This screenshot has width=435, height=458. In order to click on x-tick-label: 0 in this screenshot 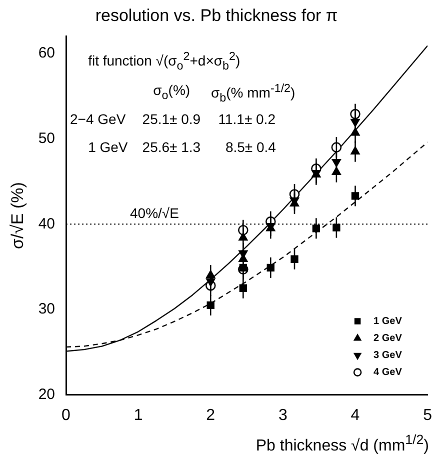, I will do `click(66, 415)`.